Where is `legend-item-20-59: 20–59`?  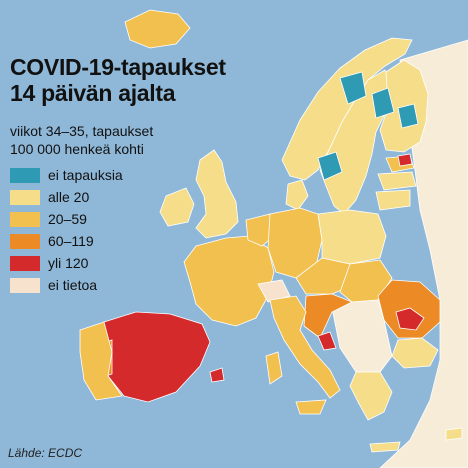 legend-item-20-59: 20–59 is located at coordinates (66, 219).